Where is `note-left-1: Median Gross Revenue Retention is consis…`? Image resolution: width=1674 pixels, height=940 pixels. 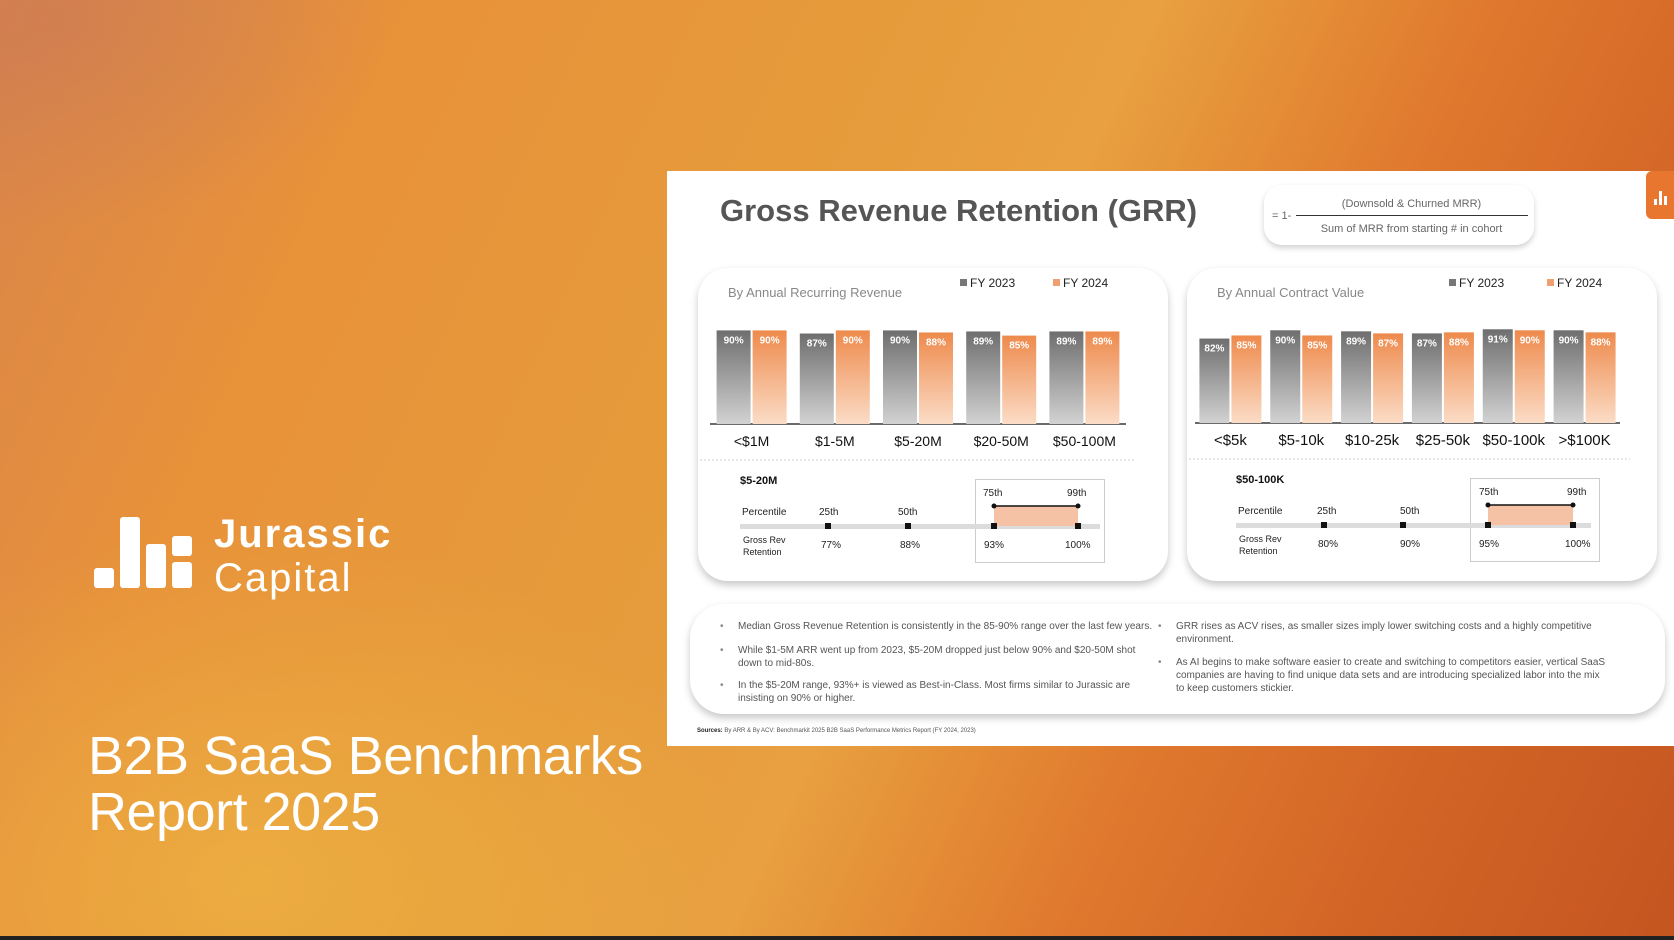
note-left-1: Median Gross Revenue Retention is consis… is located at coordinates (944, 626).